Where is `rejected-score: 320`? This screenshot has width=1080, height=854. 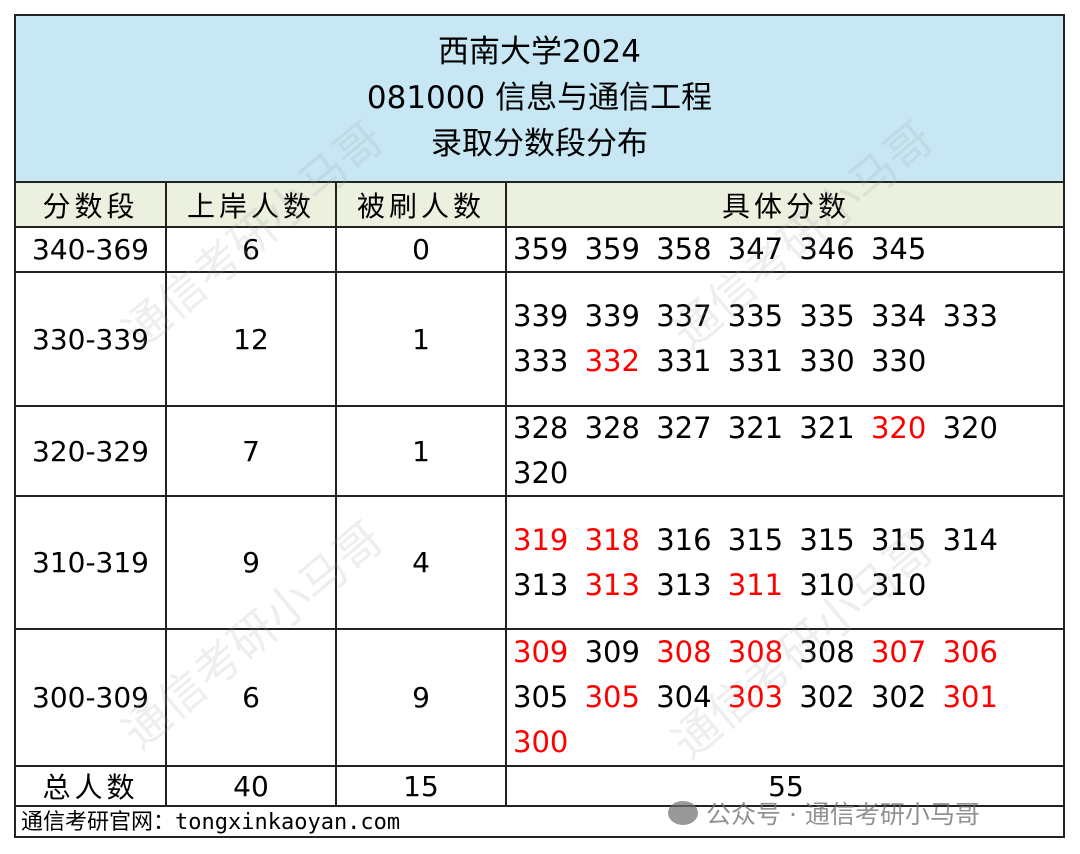 rejected-score: 320 is located at coordinates (898, 428).